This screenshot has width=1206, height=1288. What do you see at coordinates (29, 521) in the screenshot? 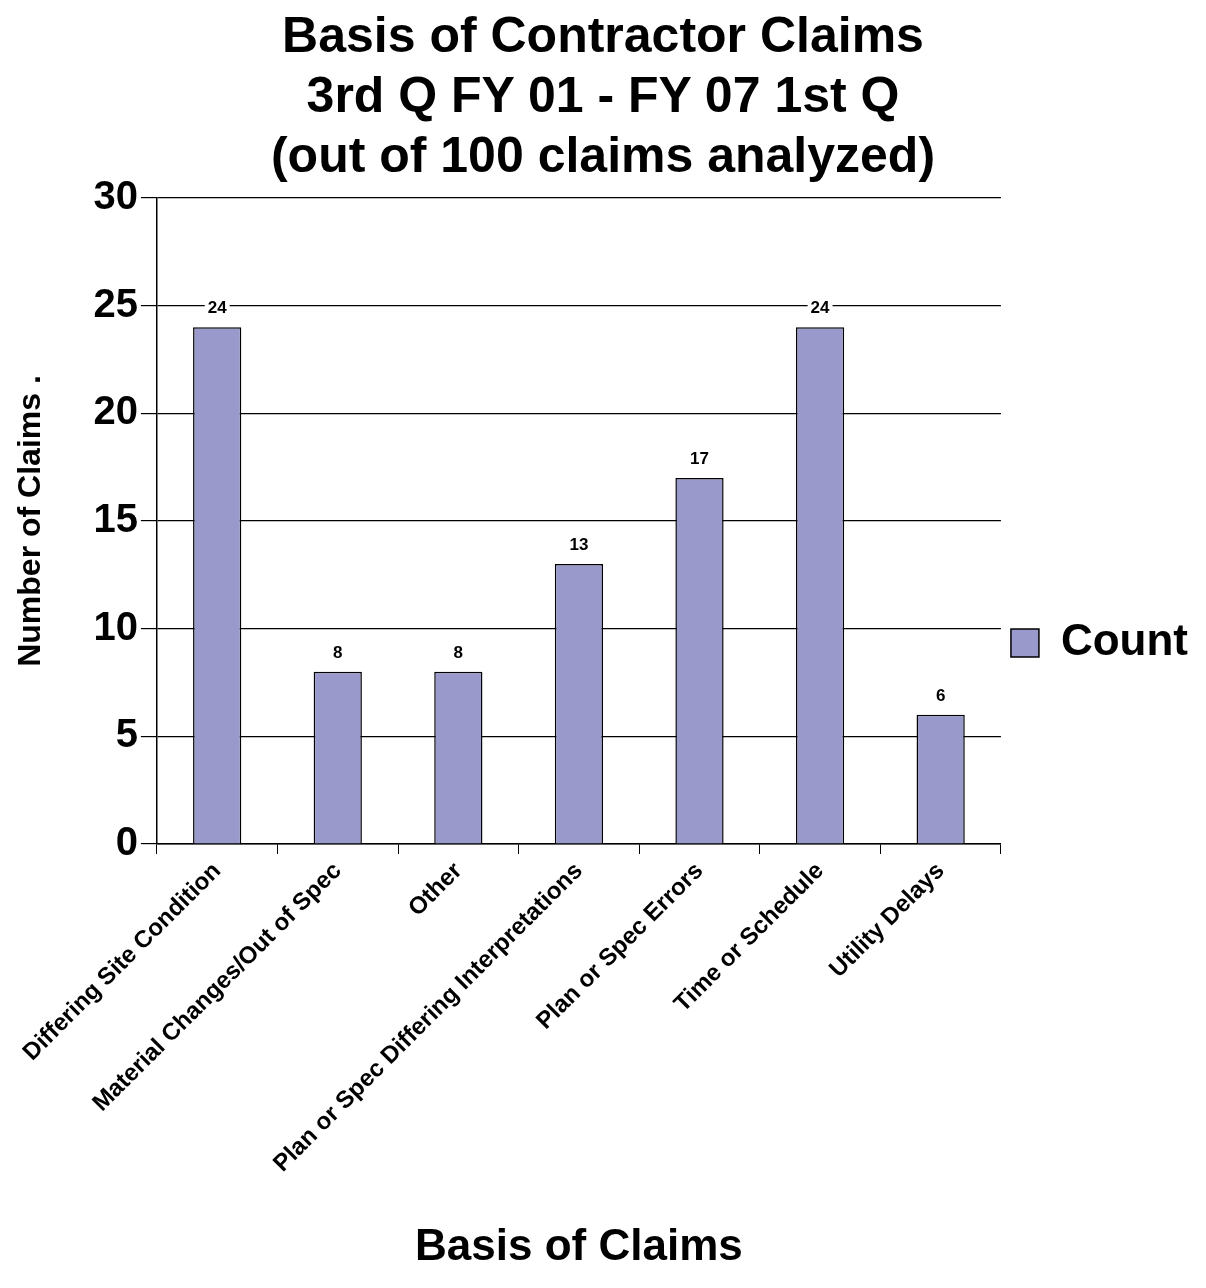
I see `y-axis-title: Number of Claims .` at bounding box center [29, 521].